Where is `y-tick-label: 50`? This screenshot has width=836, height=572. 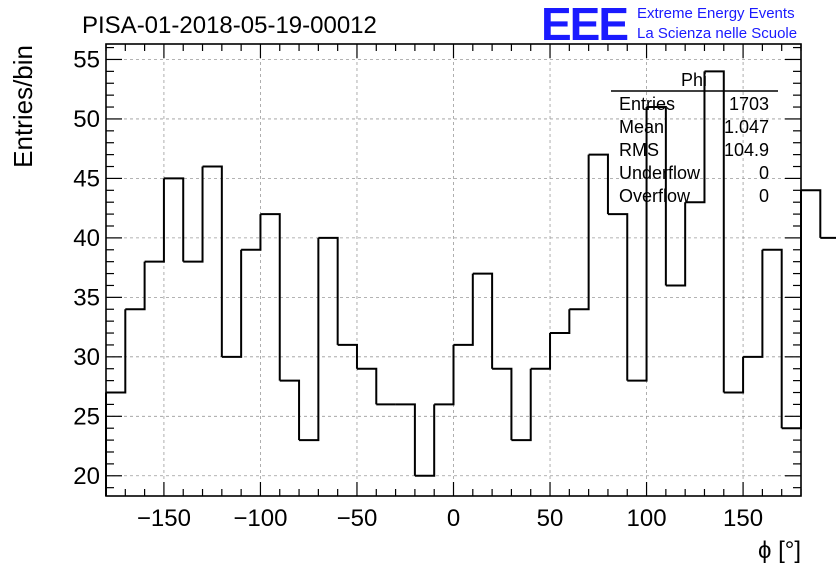 y-tick-label: 50 is located at coordinates (86, 119).